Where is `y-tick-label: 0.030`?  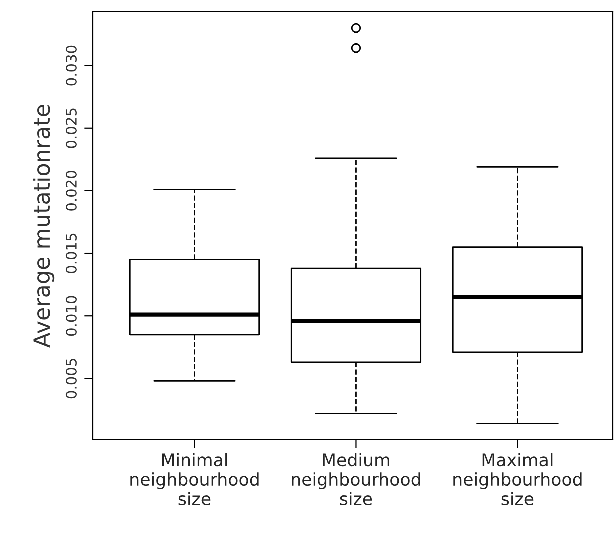 y-tick-label: 0.030 is located at coordinates (71, 66).